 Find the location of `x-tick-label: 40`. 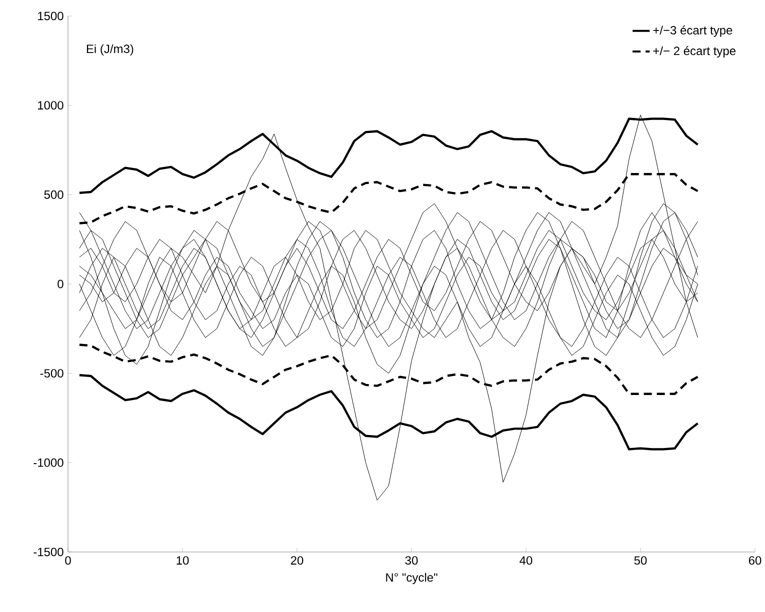

x-tick-label: 40 is located at coordinates (526, 560).